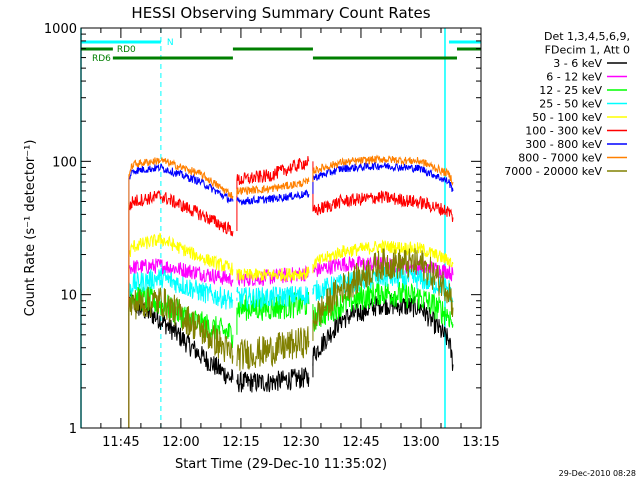 The width and height of the screenshot is (640, 480). What do you see at coordinates (563, 131) in the screenshot?
I see `legend-entry: 100 - 300 keV` at bounding box center [563, 131].